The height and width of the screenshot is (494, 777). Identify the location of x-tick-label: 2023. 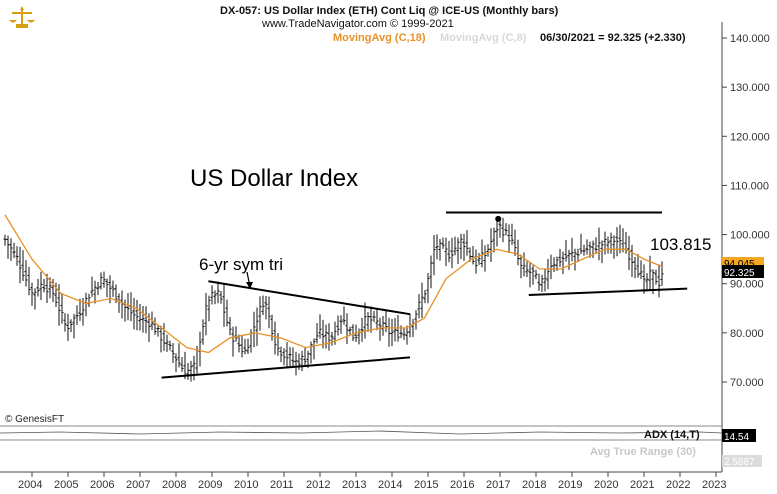
(714, 485).